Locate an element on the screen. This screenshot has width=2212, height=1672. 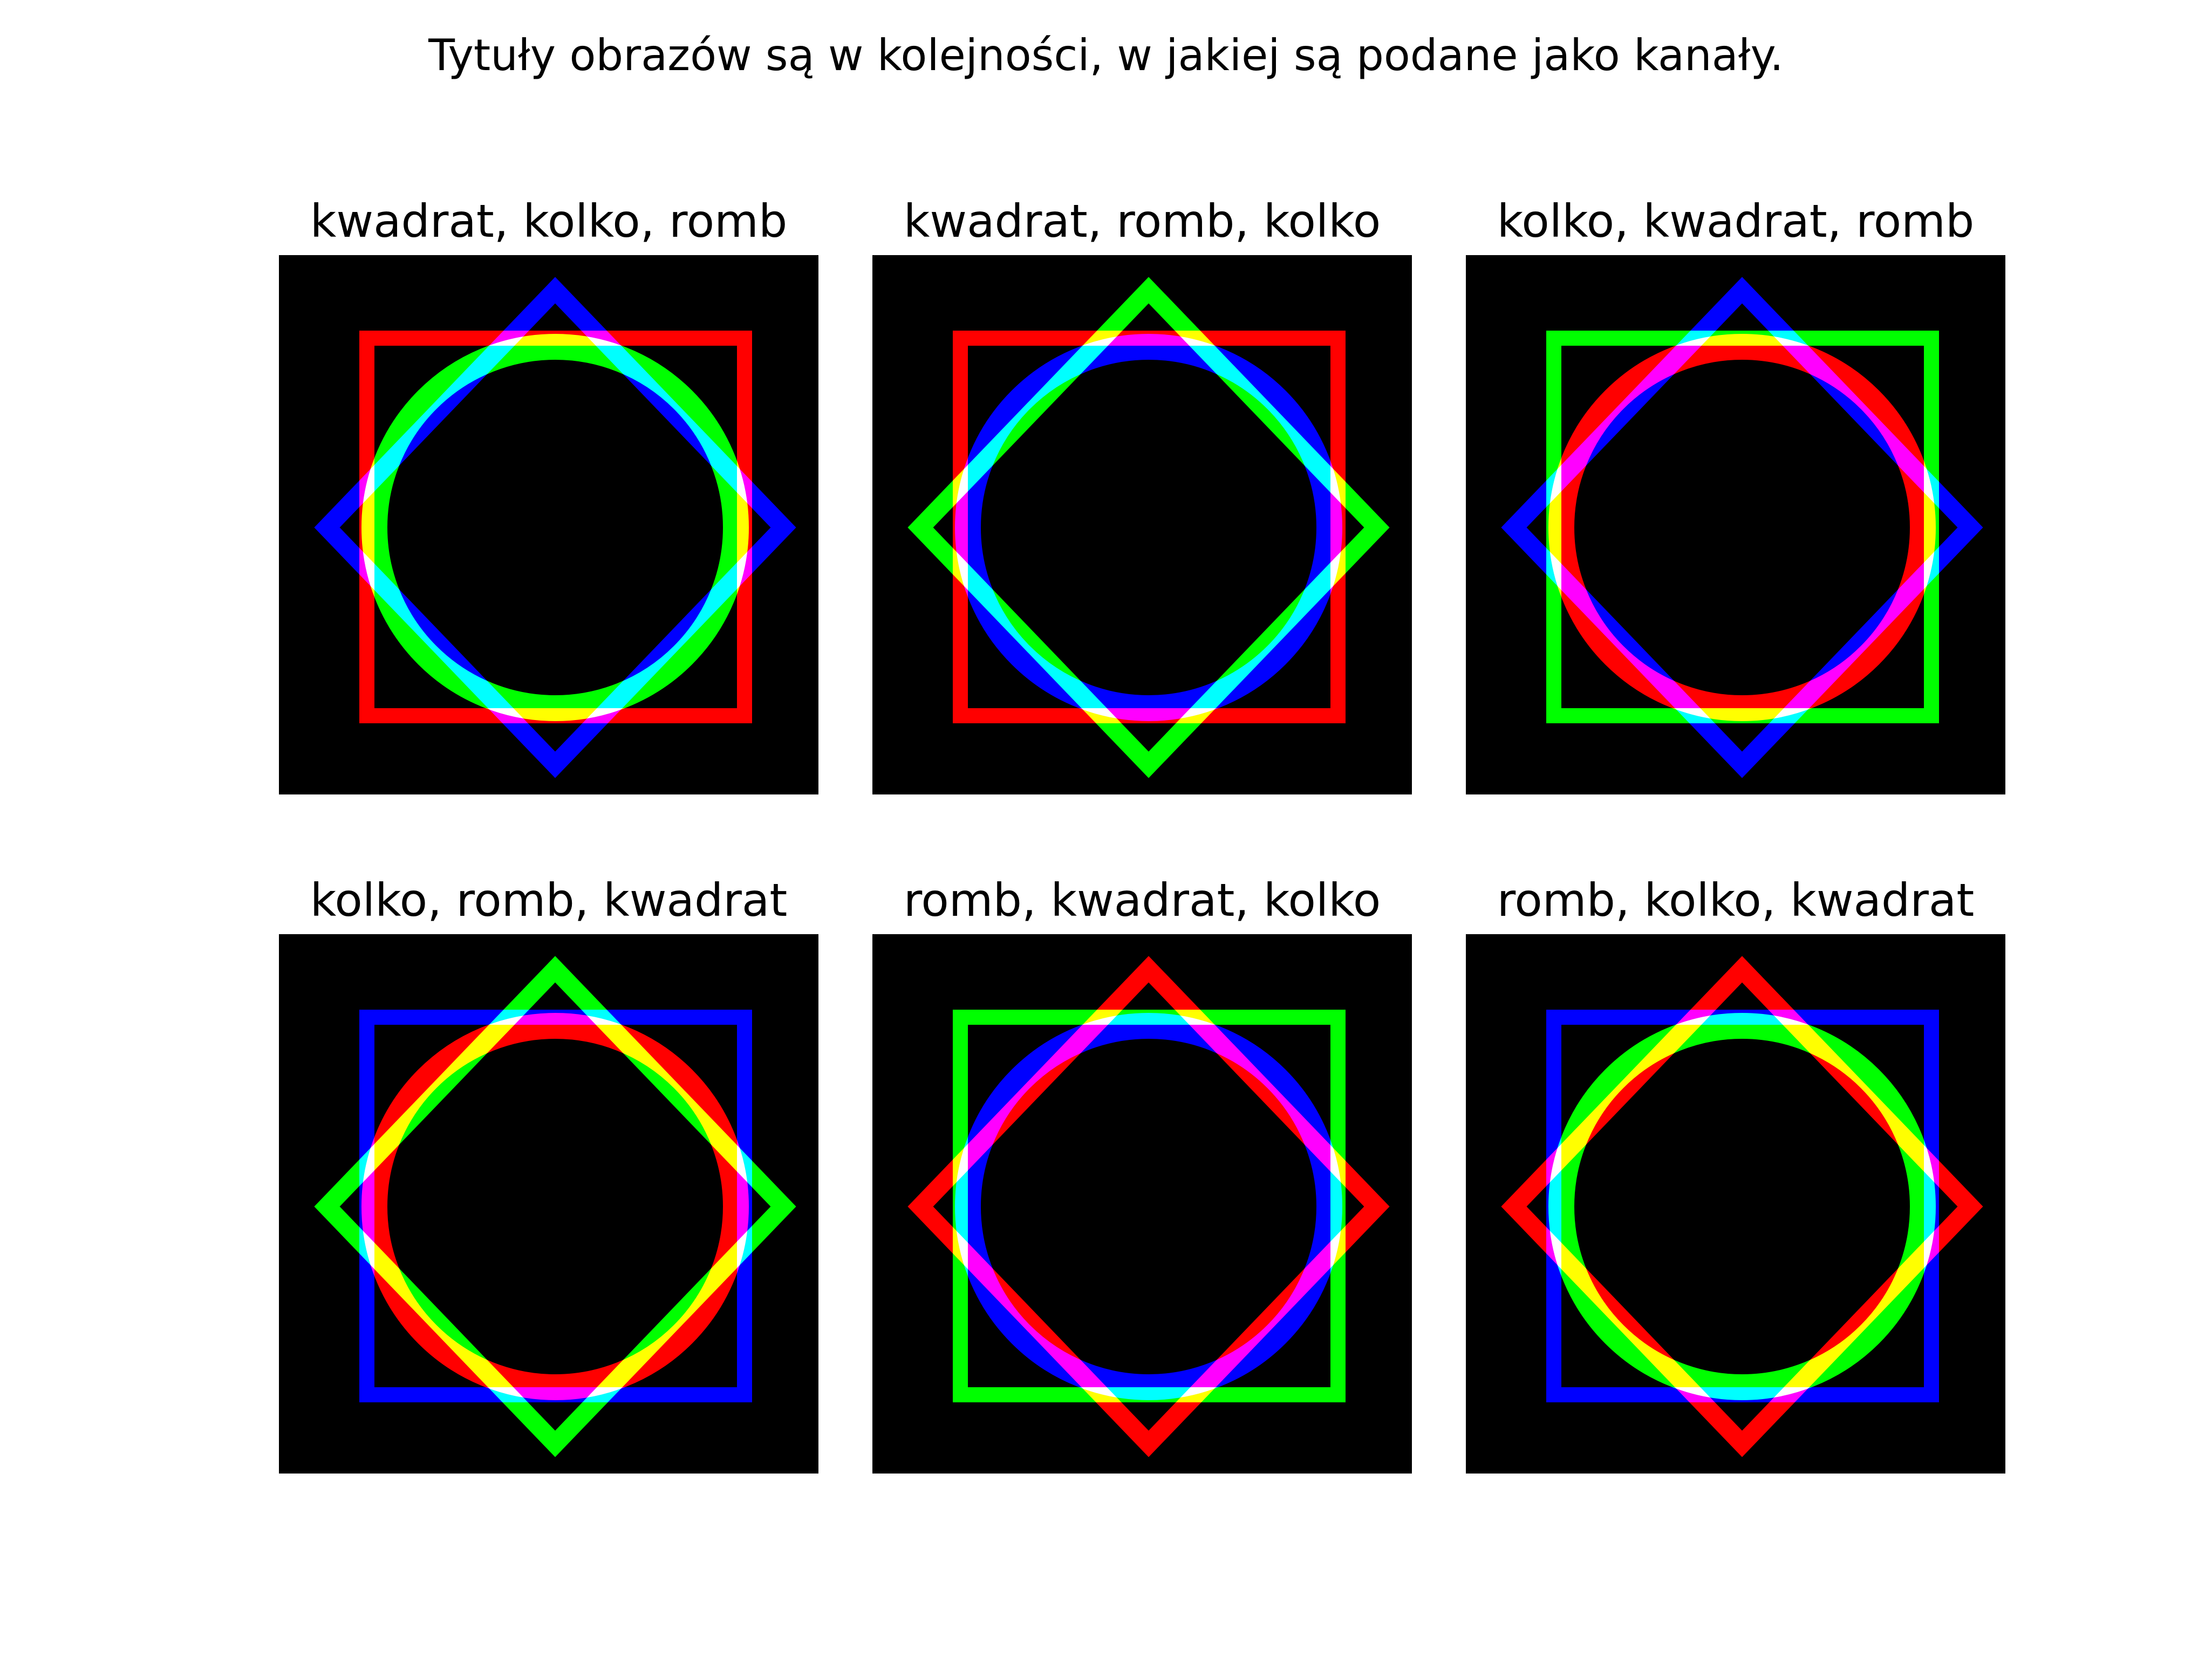
panel-title: kwadrat, kolko, romb is located at coordinates (549, 221).